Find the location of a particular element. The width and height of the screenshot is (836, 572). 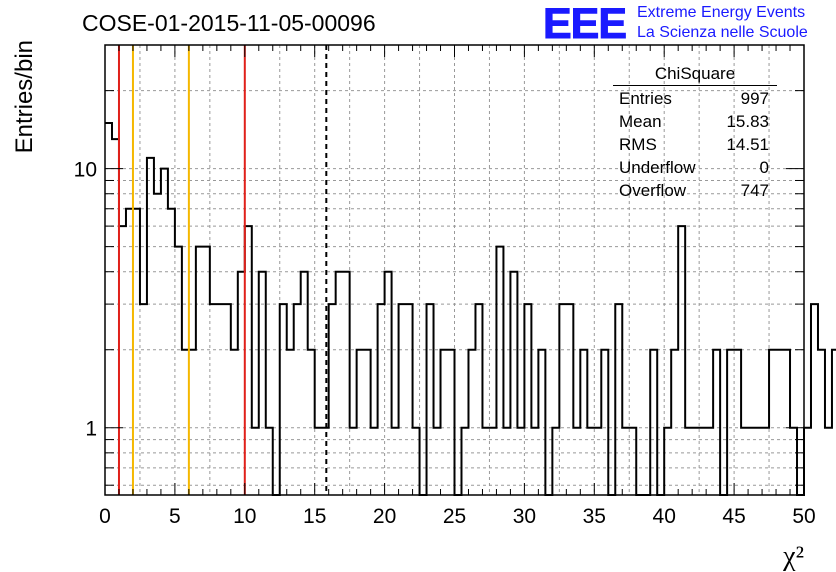

x-tick-label: 50 is located at coordinates (803, 516).